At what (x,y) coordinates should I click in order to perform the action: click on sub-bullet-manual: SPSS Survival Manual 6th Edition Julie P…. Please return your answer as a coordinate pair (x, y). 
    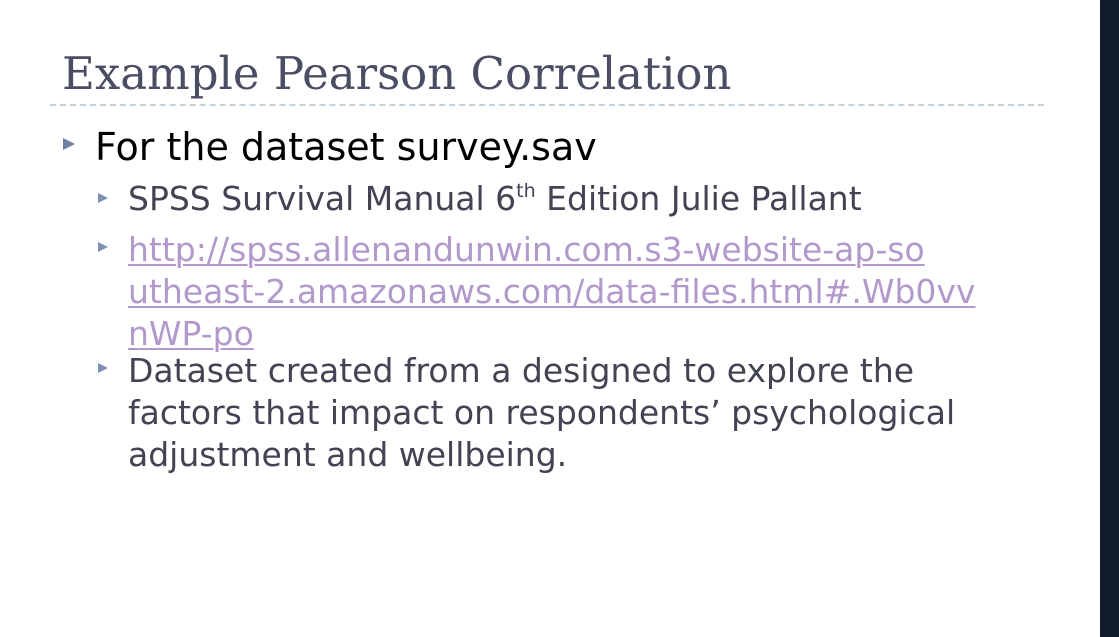
    Looking at the image, I should click on (583, 199).